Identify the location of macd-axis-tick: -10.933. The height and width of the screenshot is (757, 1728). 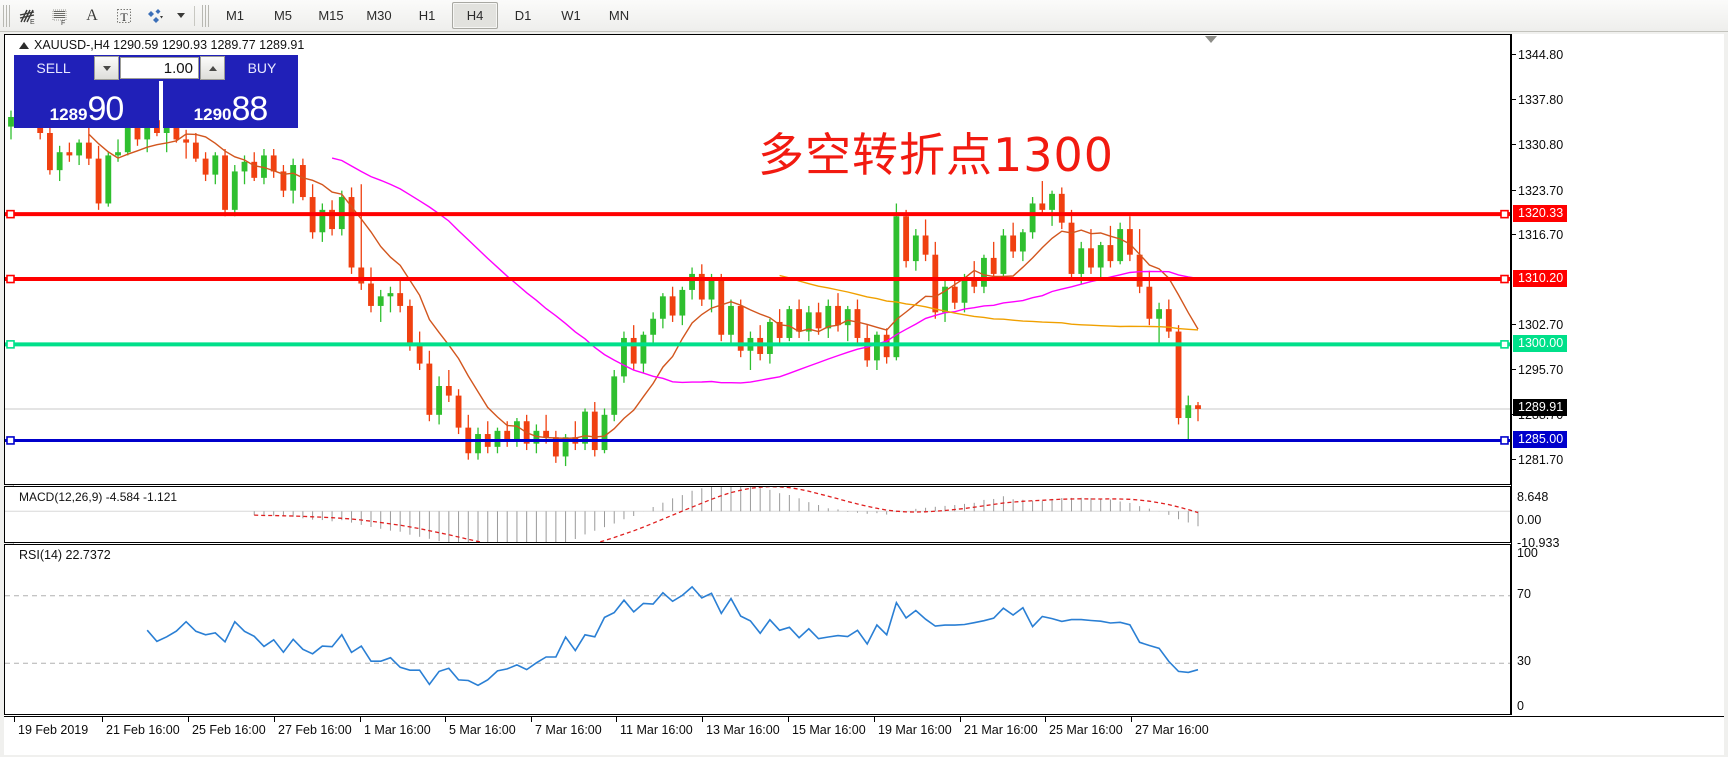
(1538, 543).